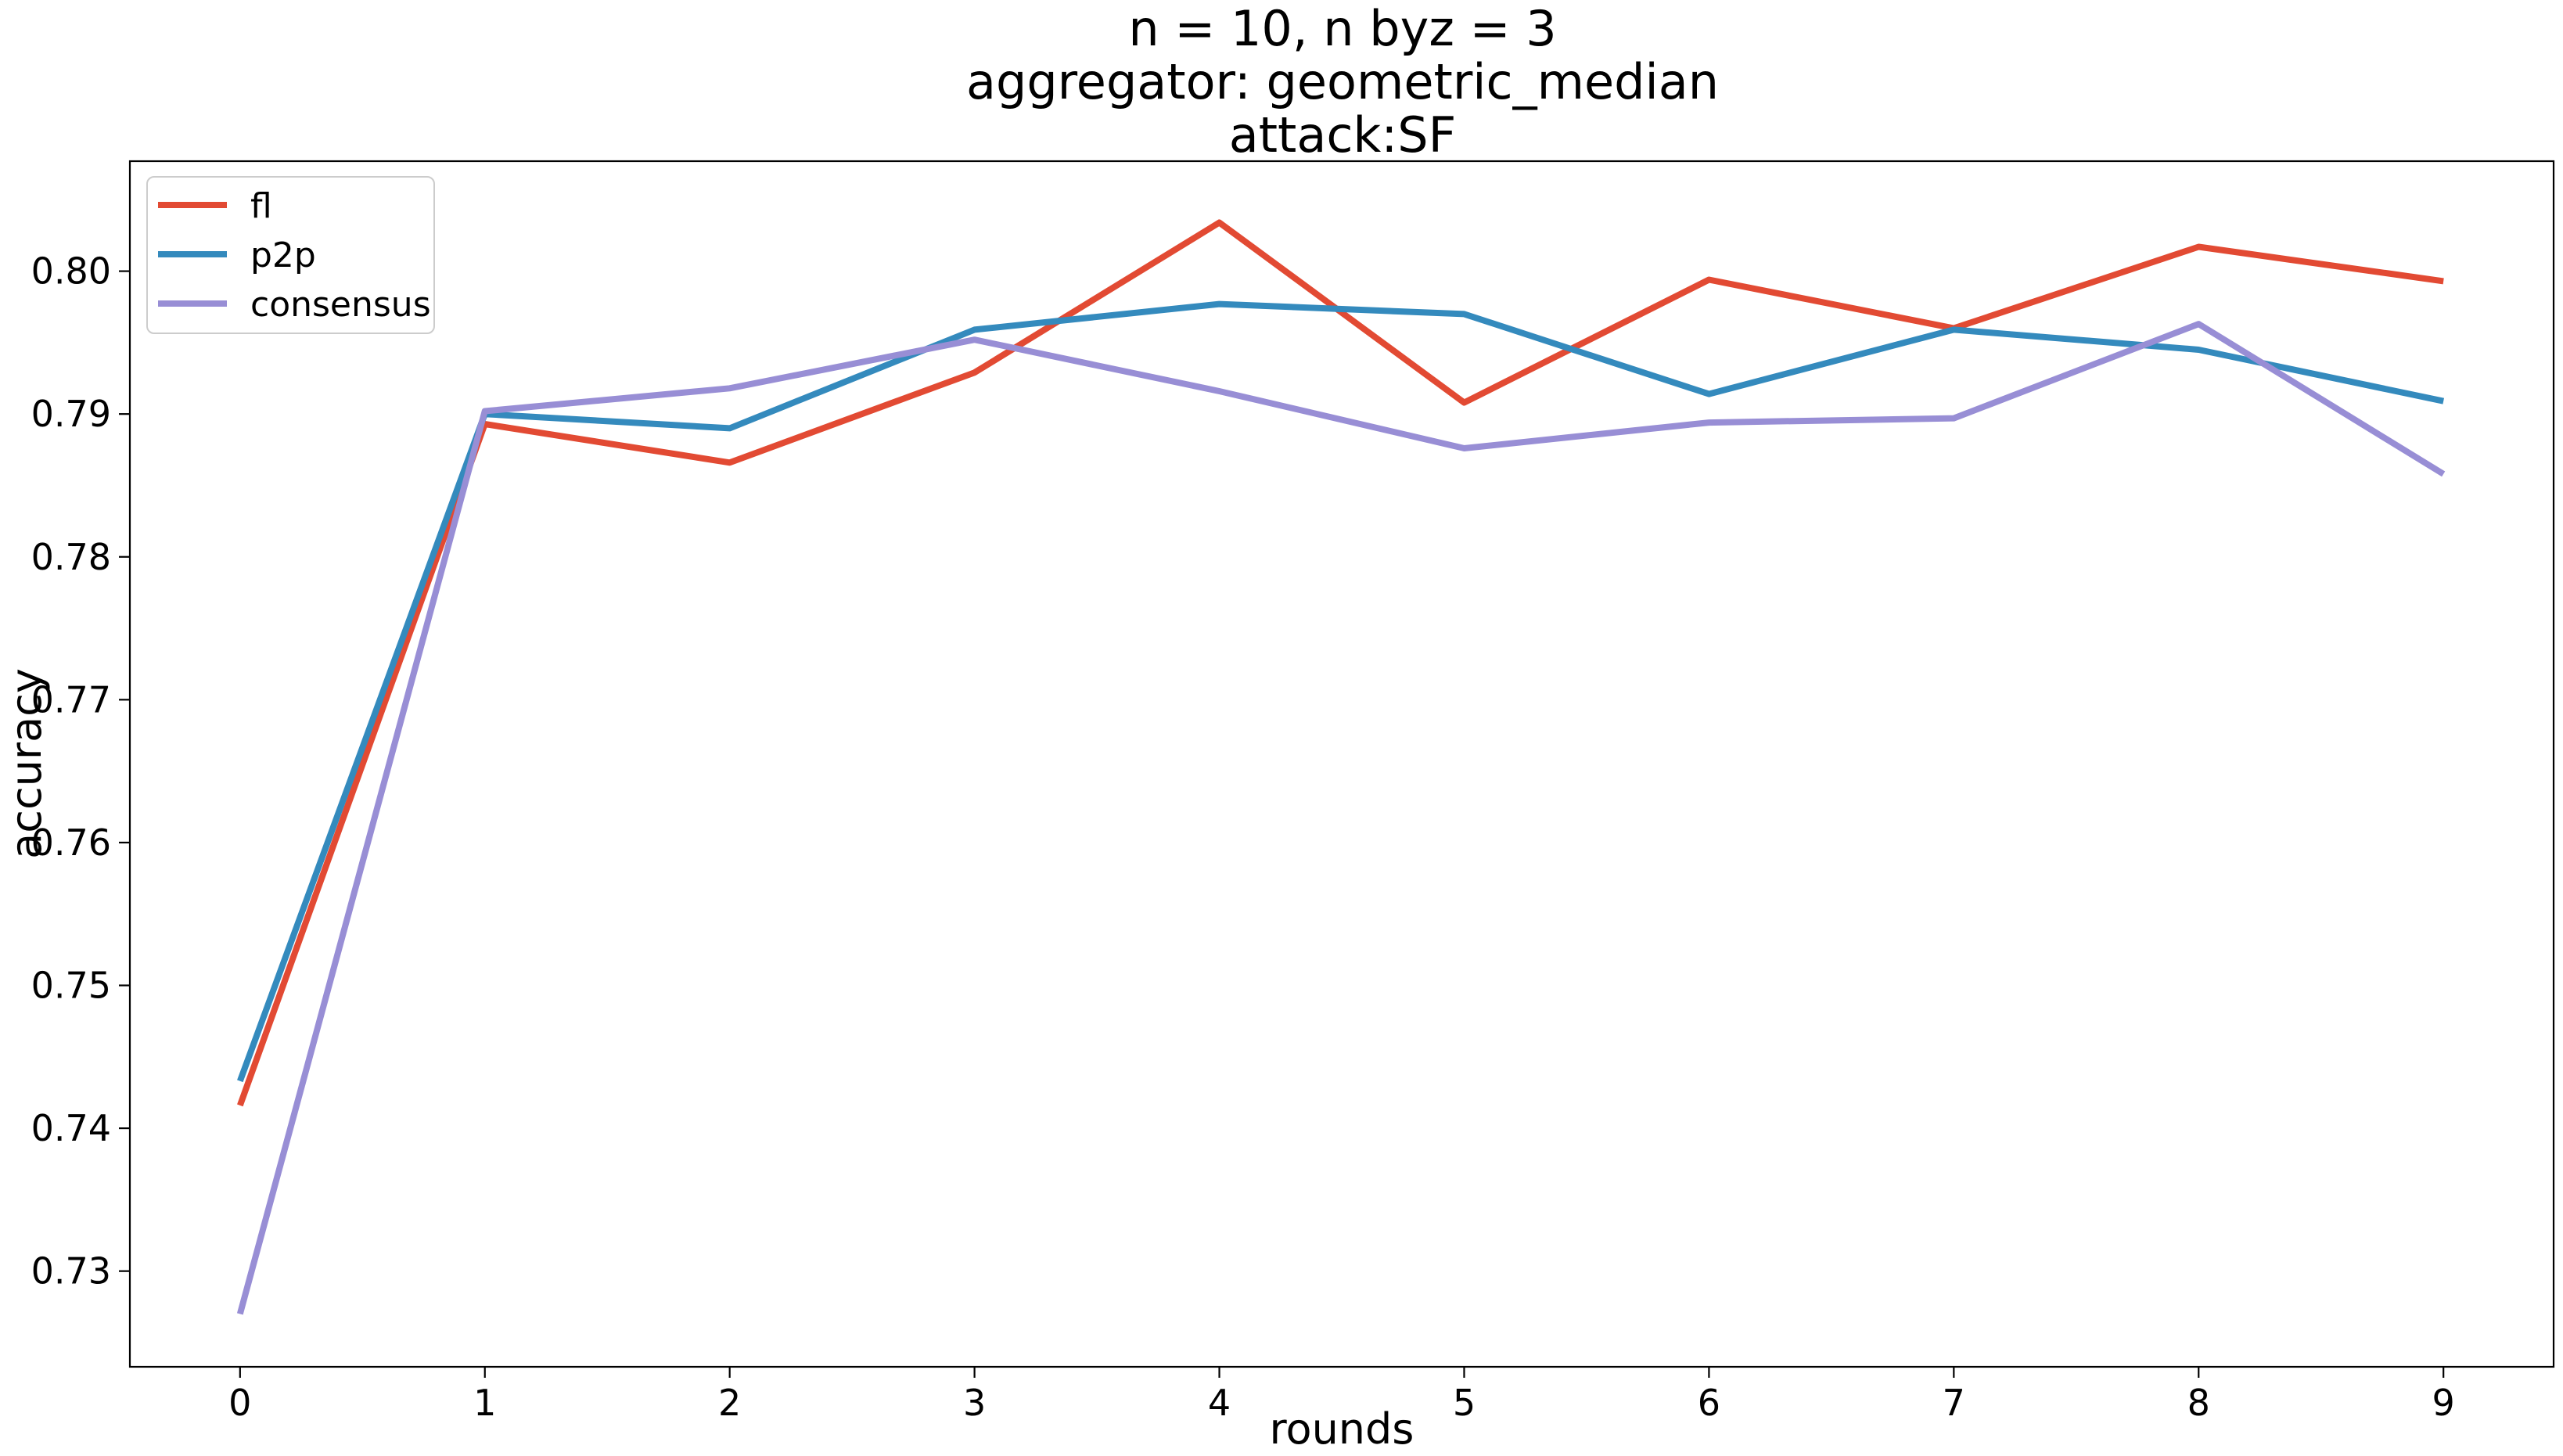  Describe the element at coordinates (2198, 1403) in the screenshot. I see `x-tick-label: 8` at that location.